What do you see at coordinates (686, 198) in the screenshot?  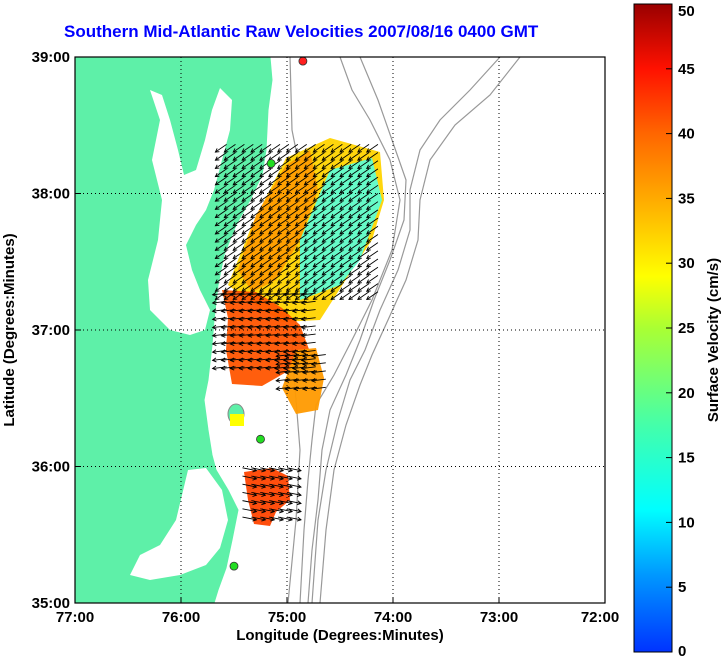 I see `colorbar-tick-label: 35` at bounding box center [686, 198].